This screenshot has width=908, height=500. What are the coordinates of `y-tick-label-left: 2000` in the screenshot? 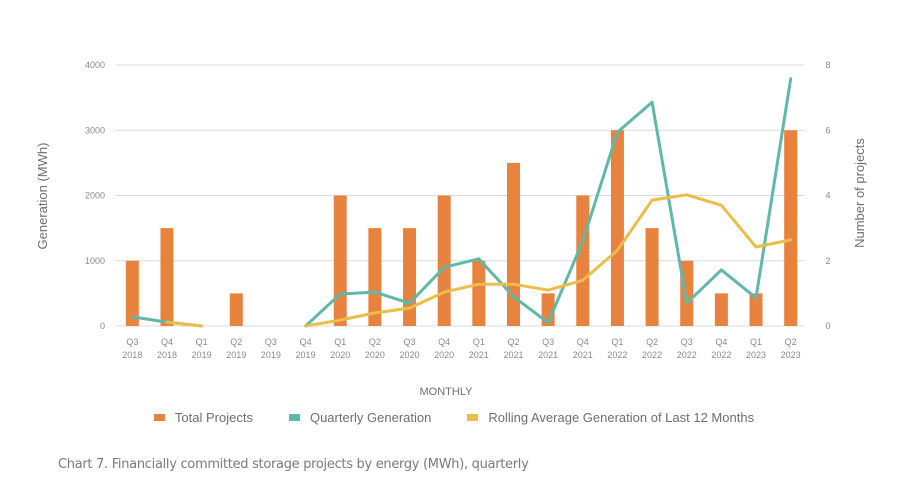 It's located at (95, 196).